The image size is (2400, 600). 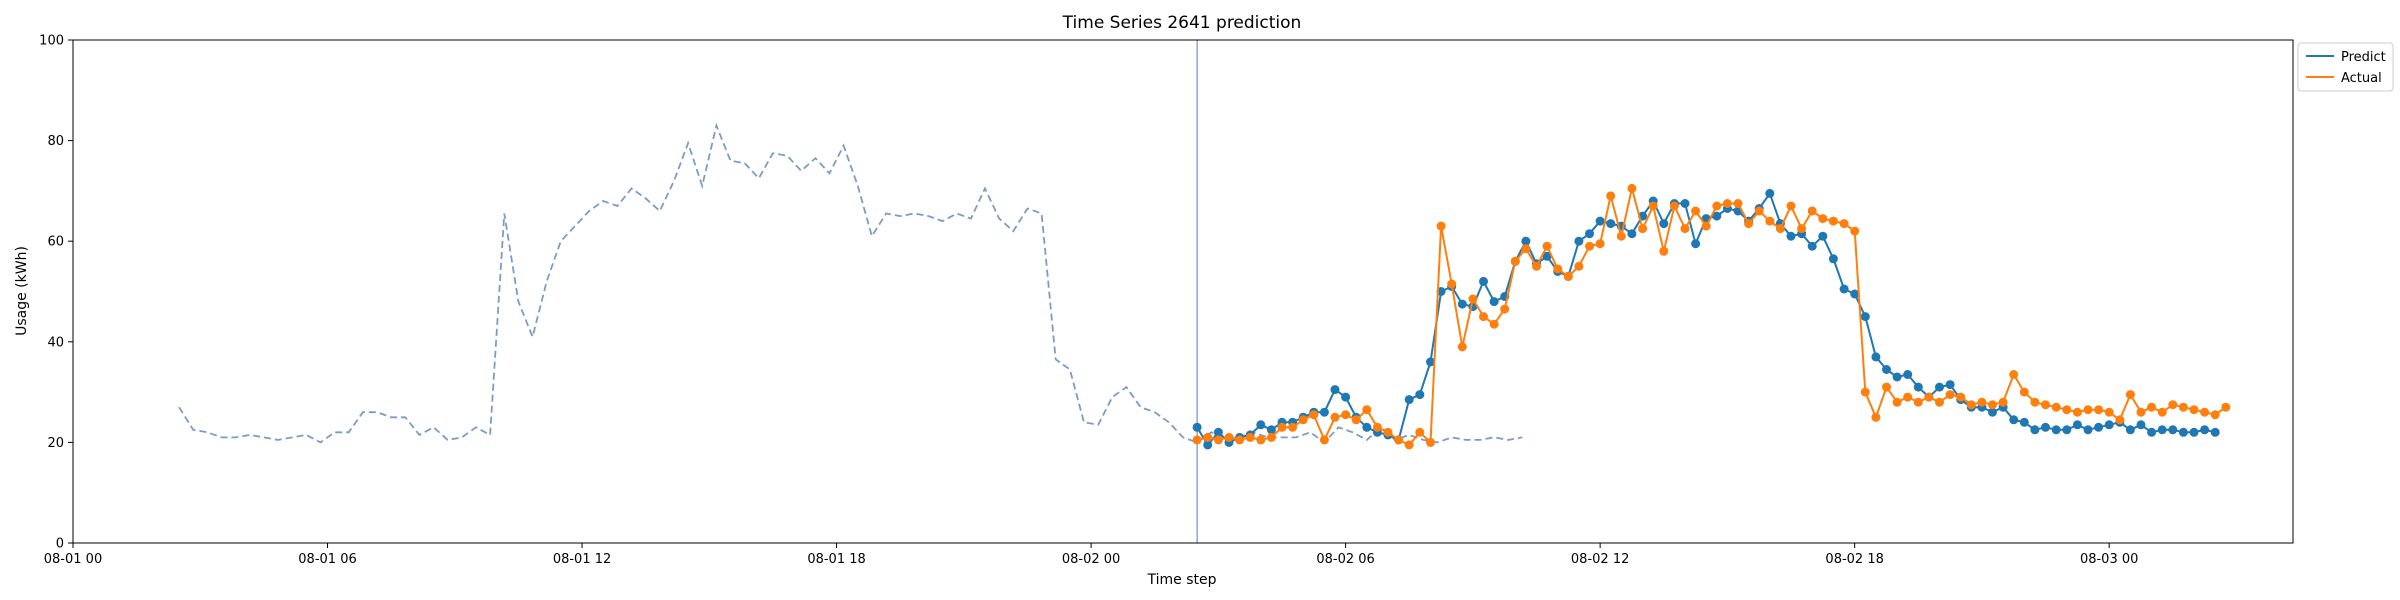 What do you see at coordinates (1854, 559) in the screenshot?
I see `x-tick-label: 08-02 18` at bounding box center [1854, 559].